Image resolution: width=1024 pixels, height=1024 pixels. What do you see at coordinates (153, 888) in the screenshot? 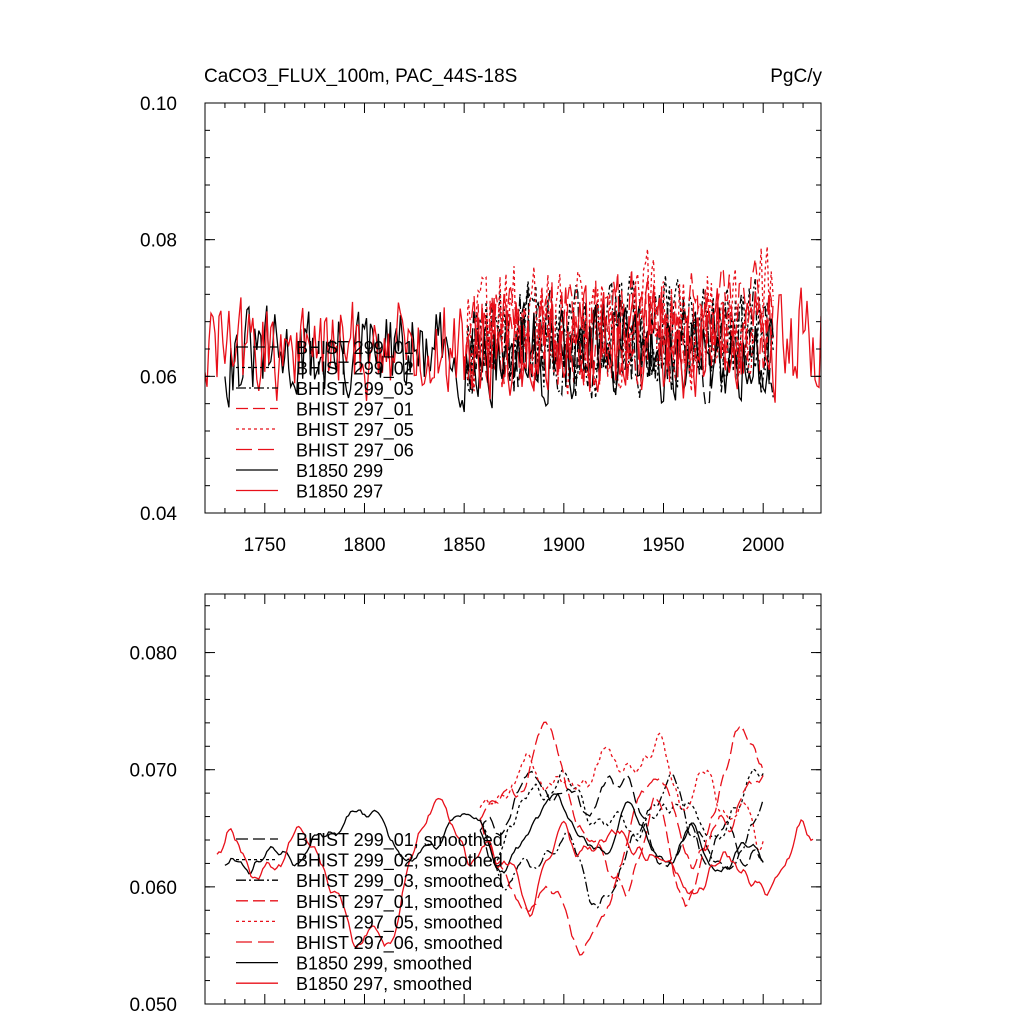
I see `y-tick-label: 0.060` at bounding box center [153, 888].